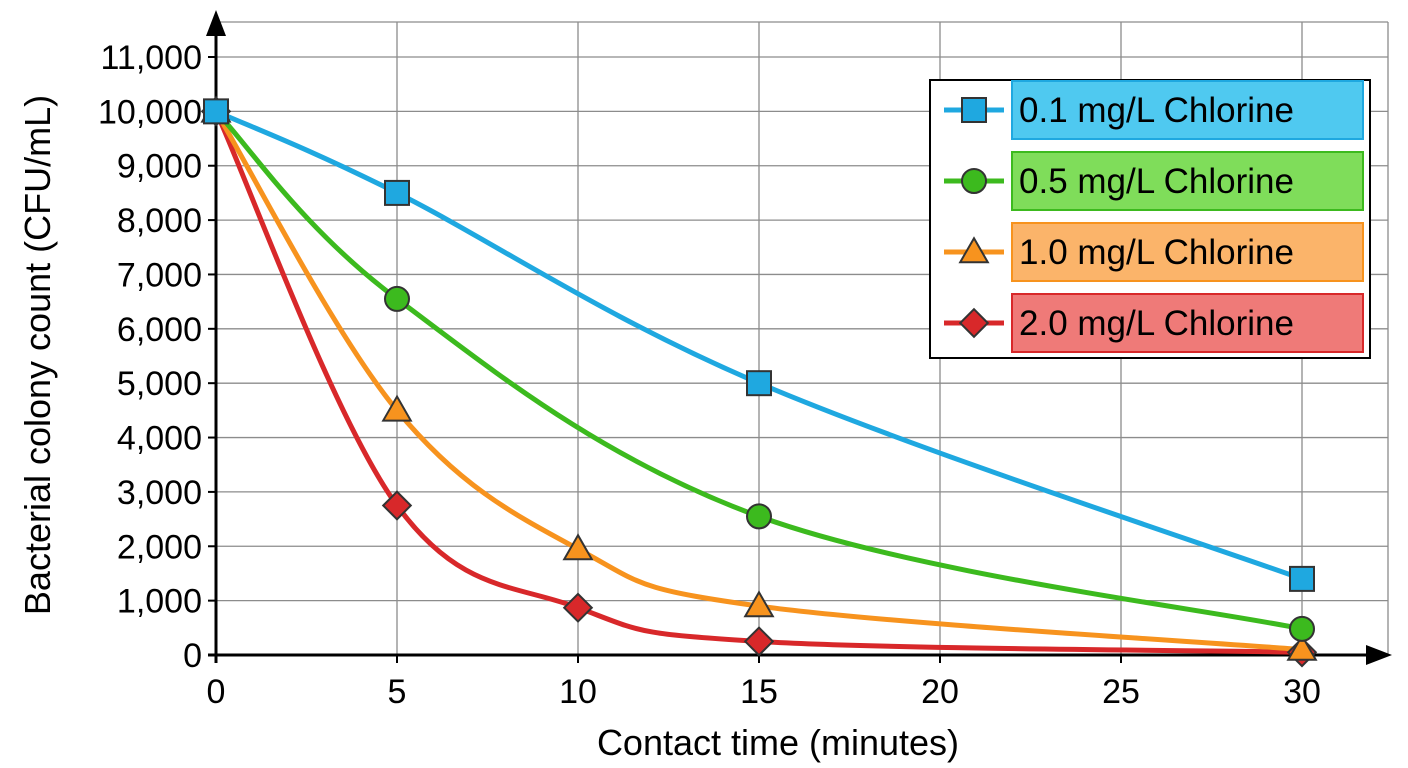 The image size is (1408, 768). I want to click on y-tick-label: 8,000, so click(159, 221).